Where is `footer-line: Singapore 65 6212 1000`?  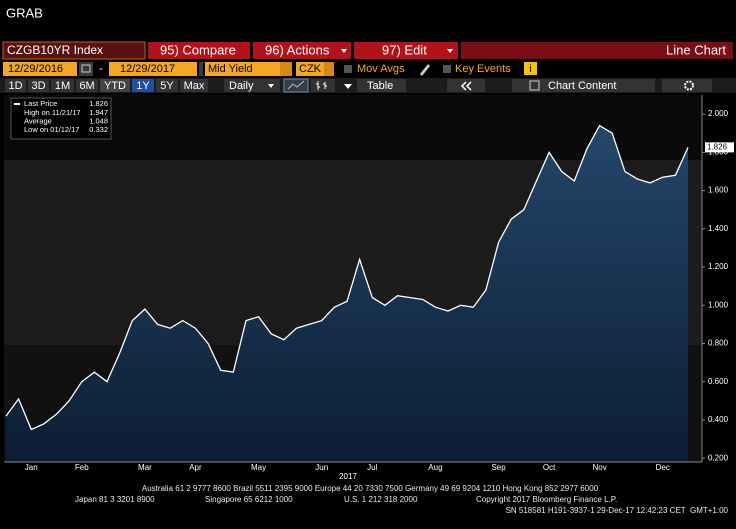 footer-line: Singapore 65 6212 1000 is located at coordinates (249, 499).